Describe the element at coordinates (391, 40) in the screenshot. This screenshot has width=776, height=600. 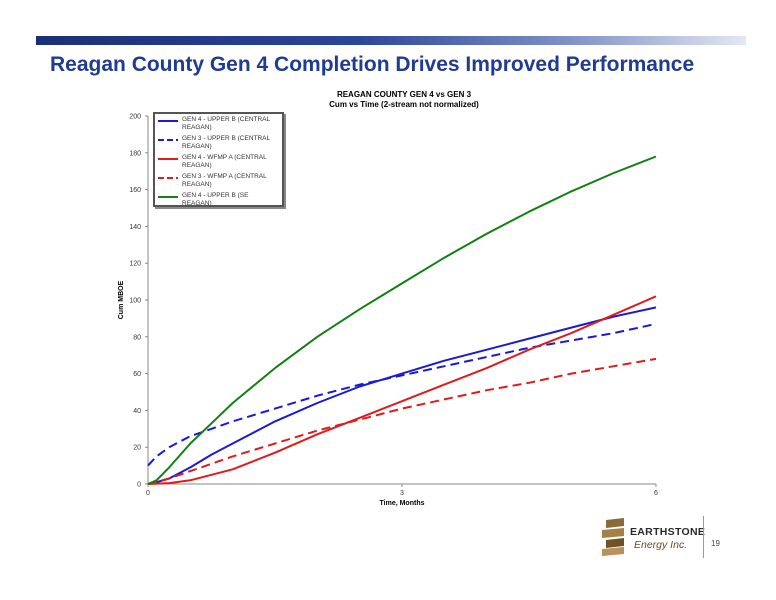
I see `header-accent-bar` at that location.